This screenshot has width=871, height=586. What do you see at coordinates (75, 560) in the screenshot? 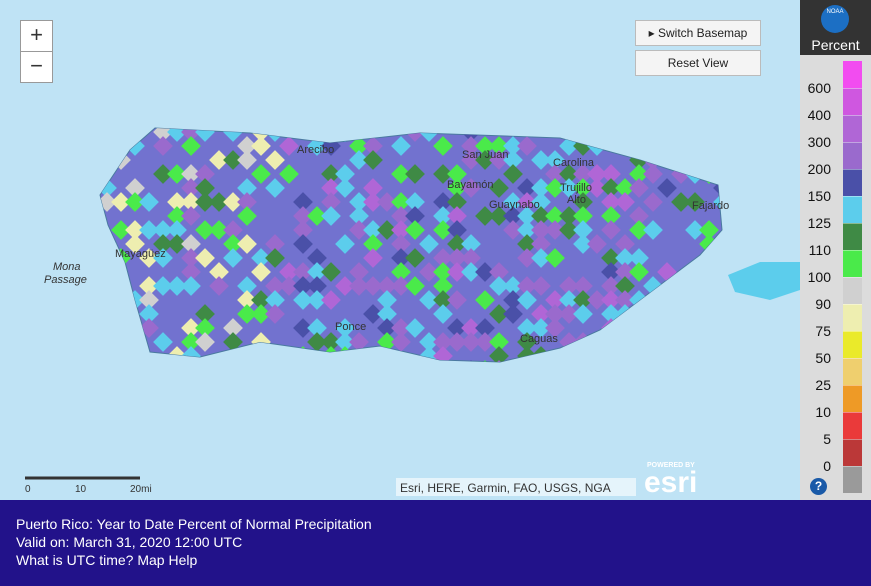
I see `utc-link: What is UTC time?` at bounding box center [75, 560].